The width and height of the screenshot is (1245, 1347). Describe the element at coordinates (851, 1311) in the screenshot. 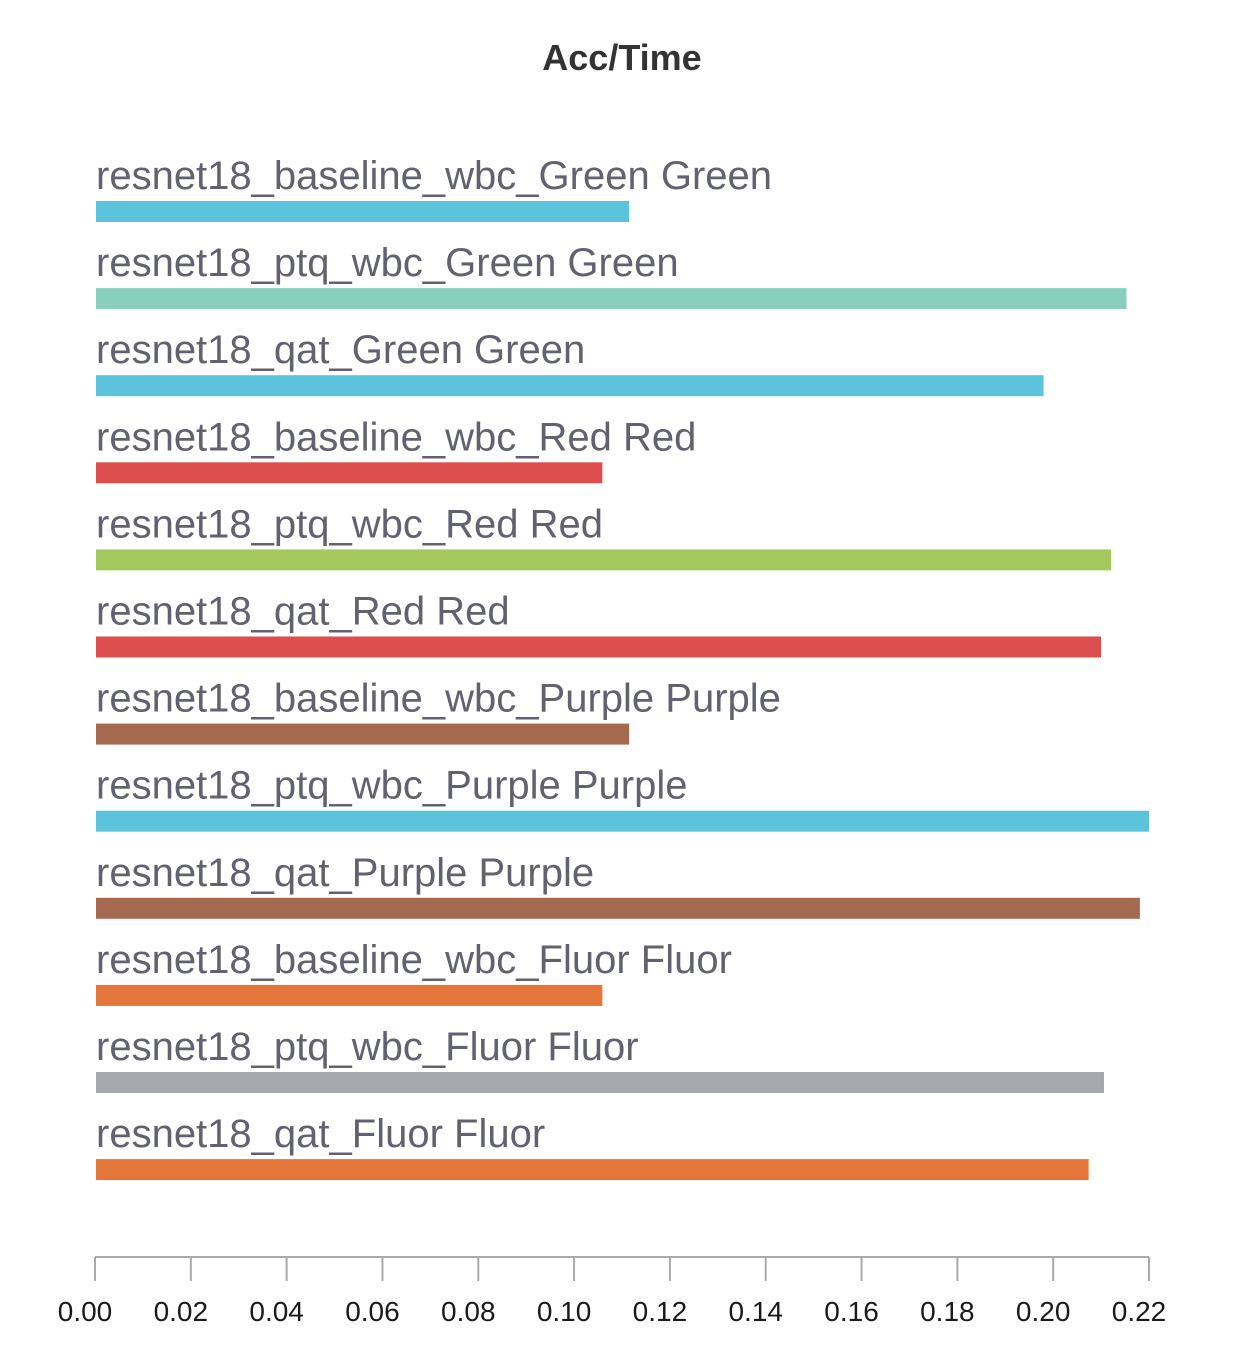

I see `x-tick-label: 0.16` at that location.